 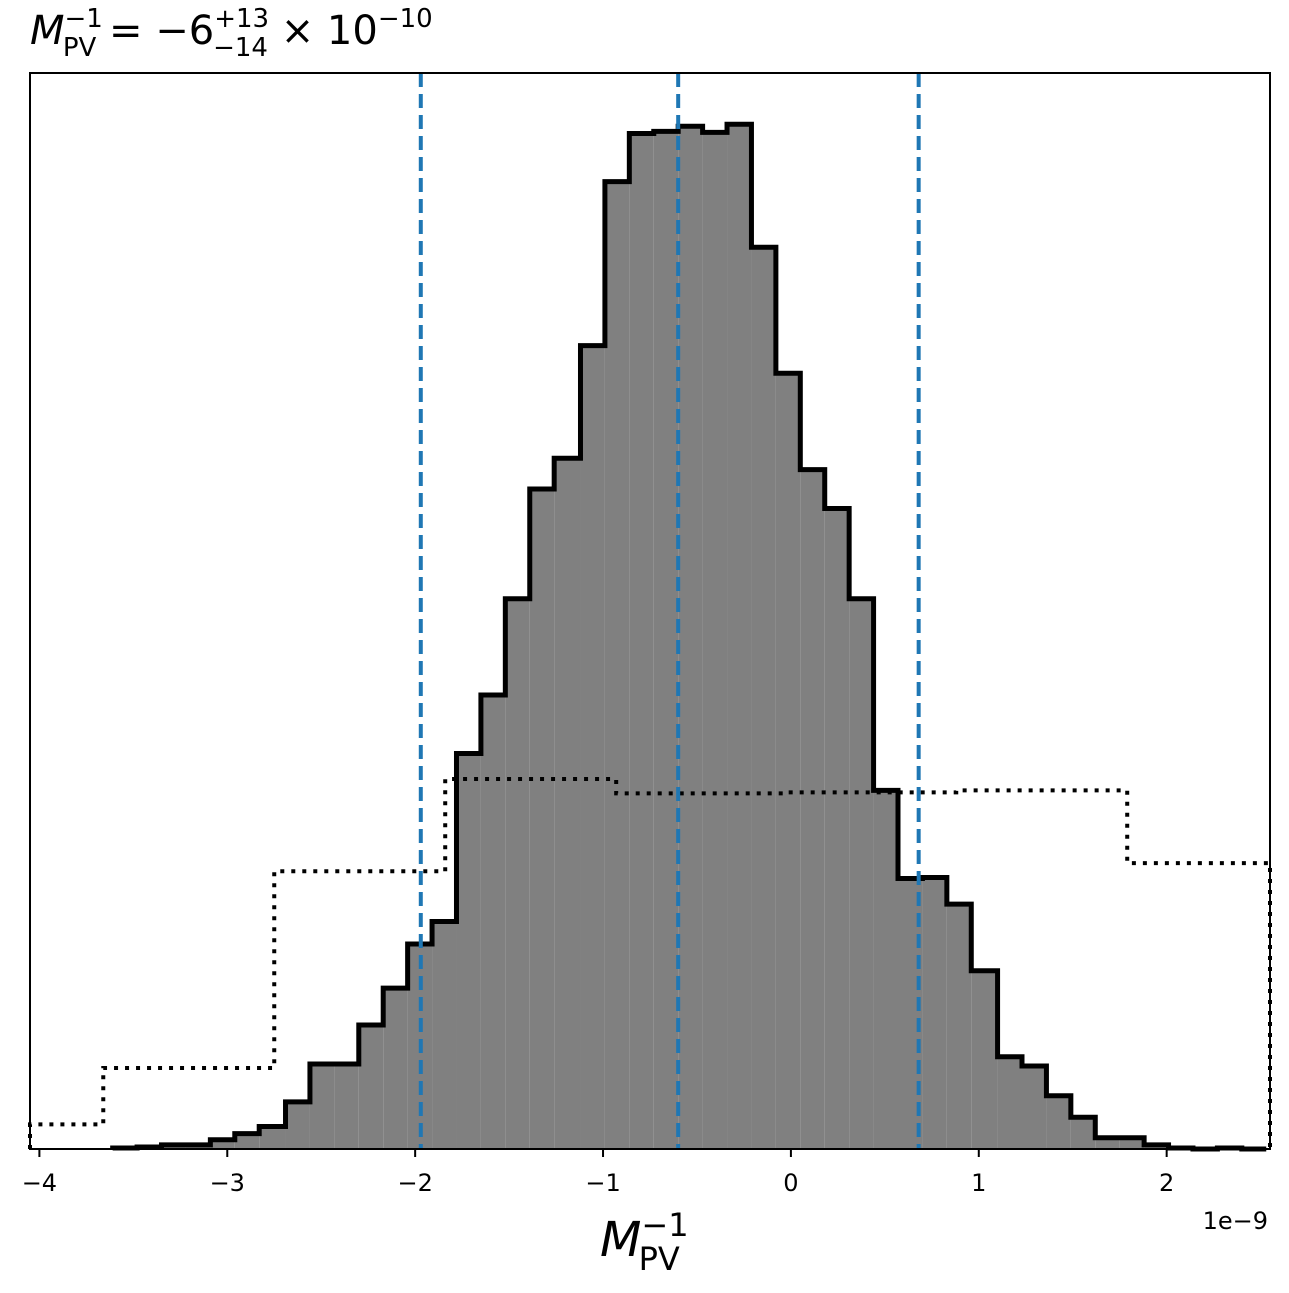 What do you see at coordinates (125, 31) in the screenshot?
I see `title-equals: =` at bounding box center [125, 31].